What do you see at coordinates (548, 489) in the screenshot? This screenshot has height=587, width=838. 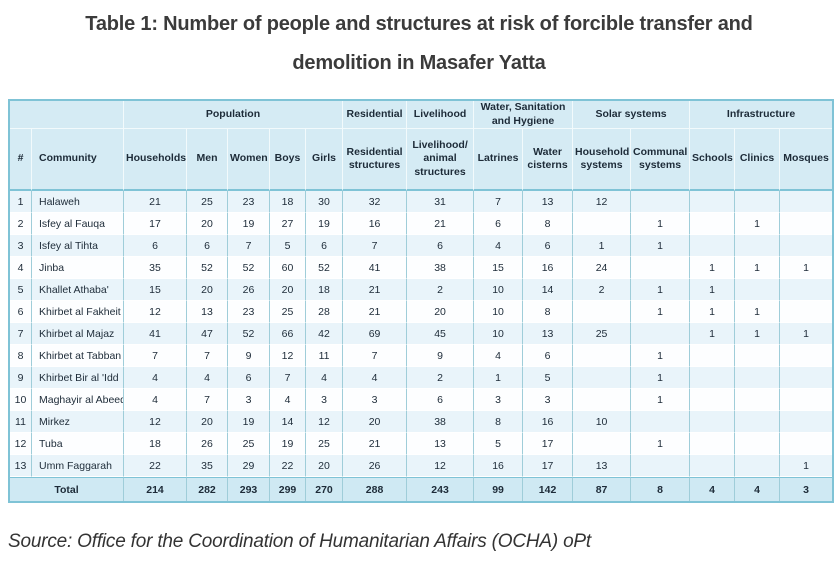 I see `total-value: 142` at bounding box center [548, 489].